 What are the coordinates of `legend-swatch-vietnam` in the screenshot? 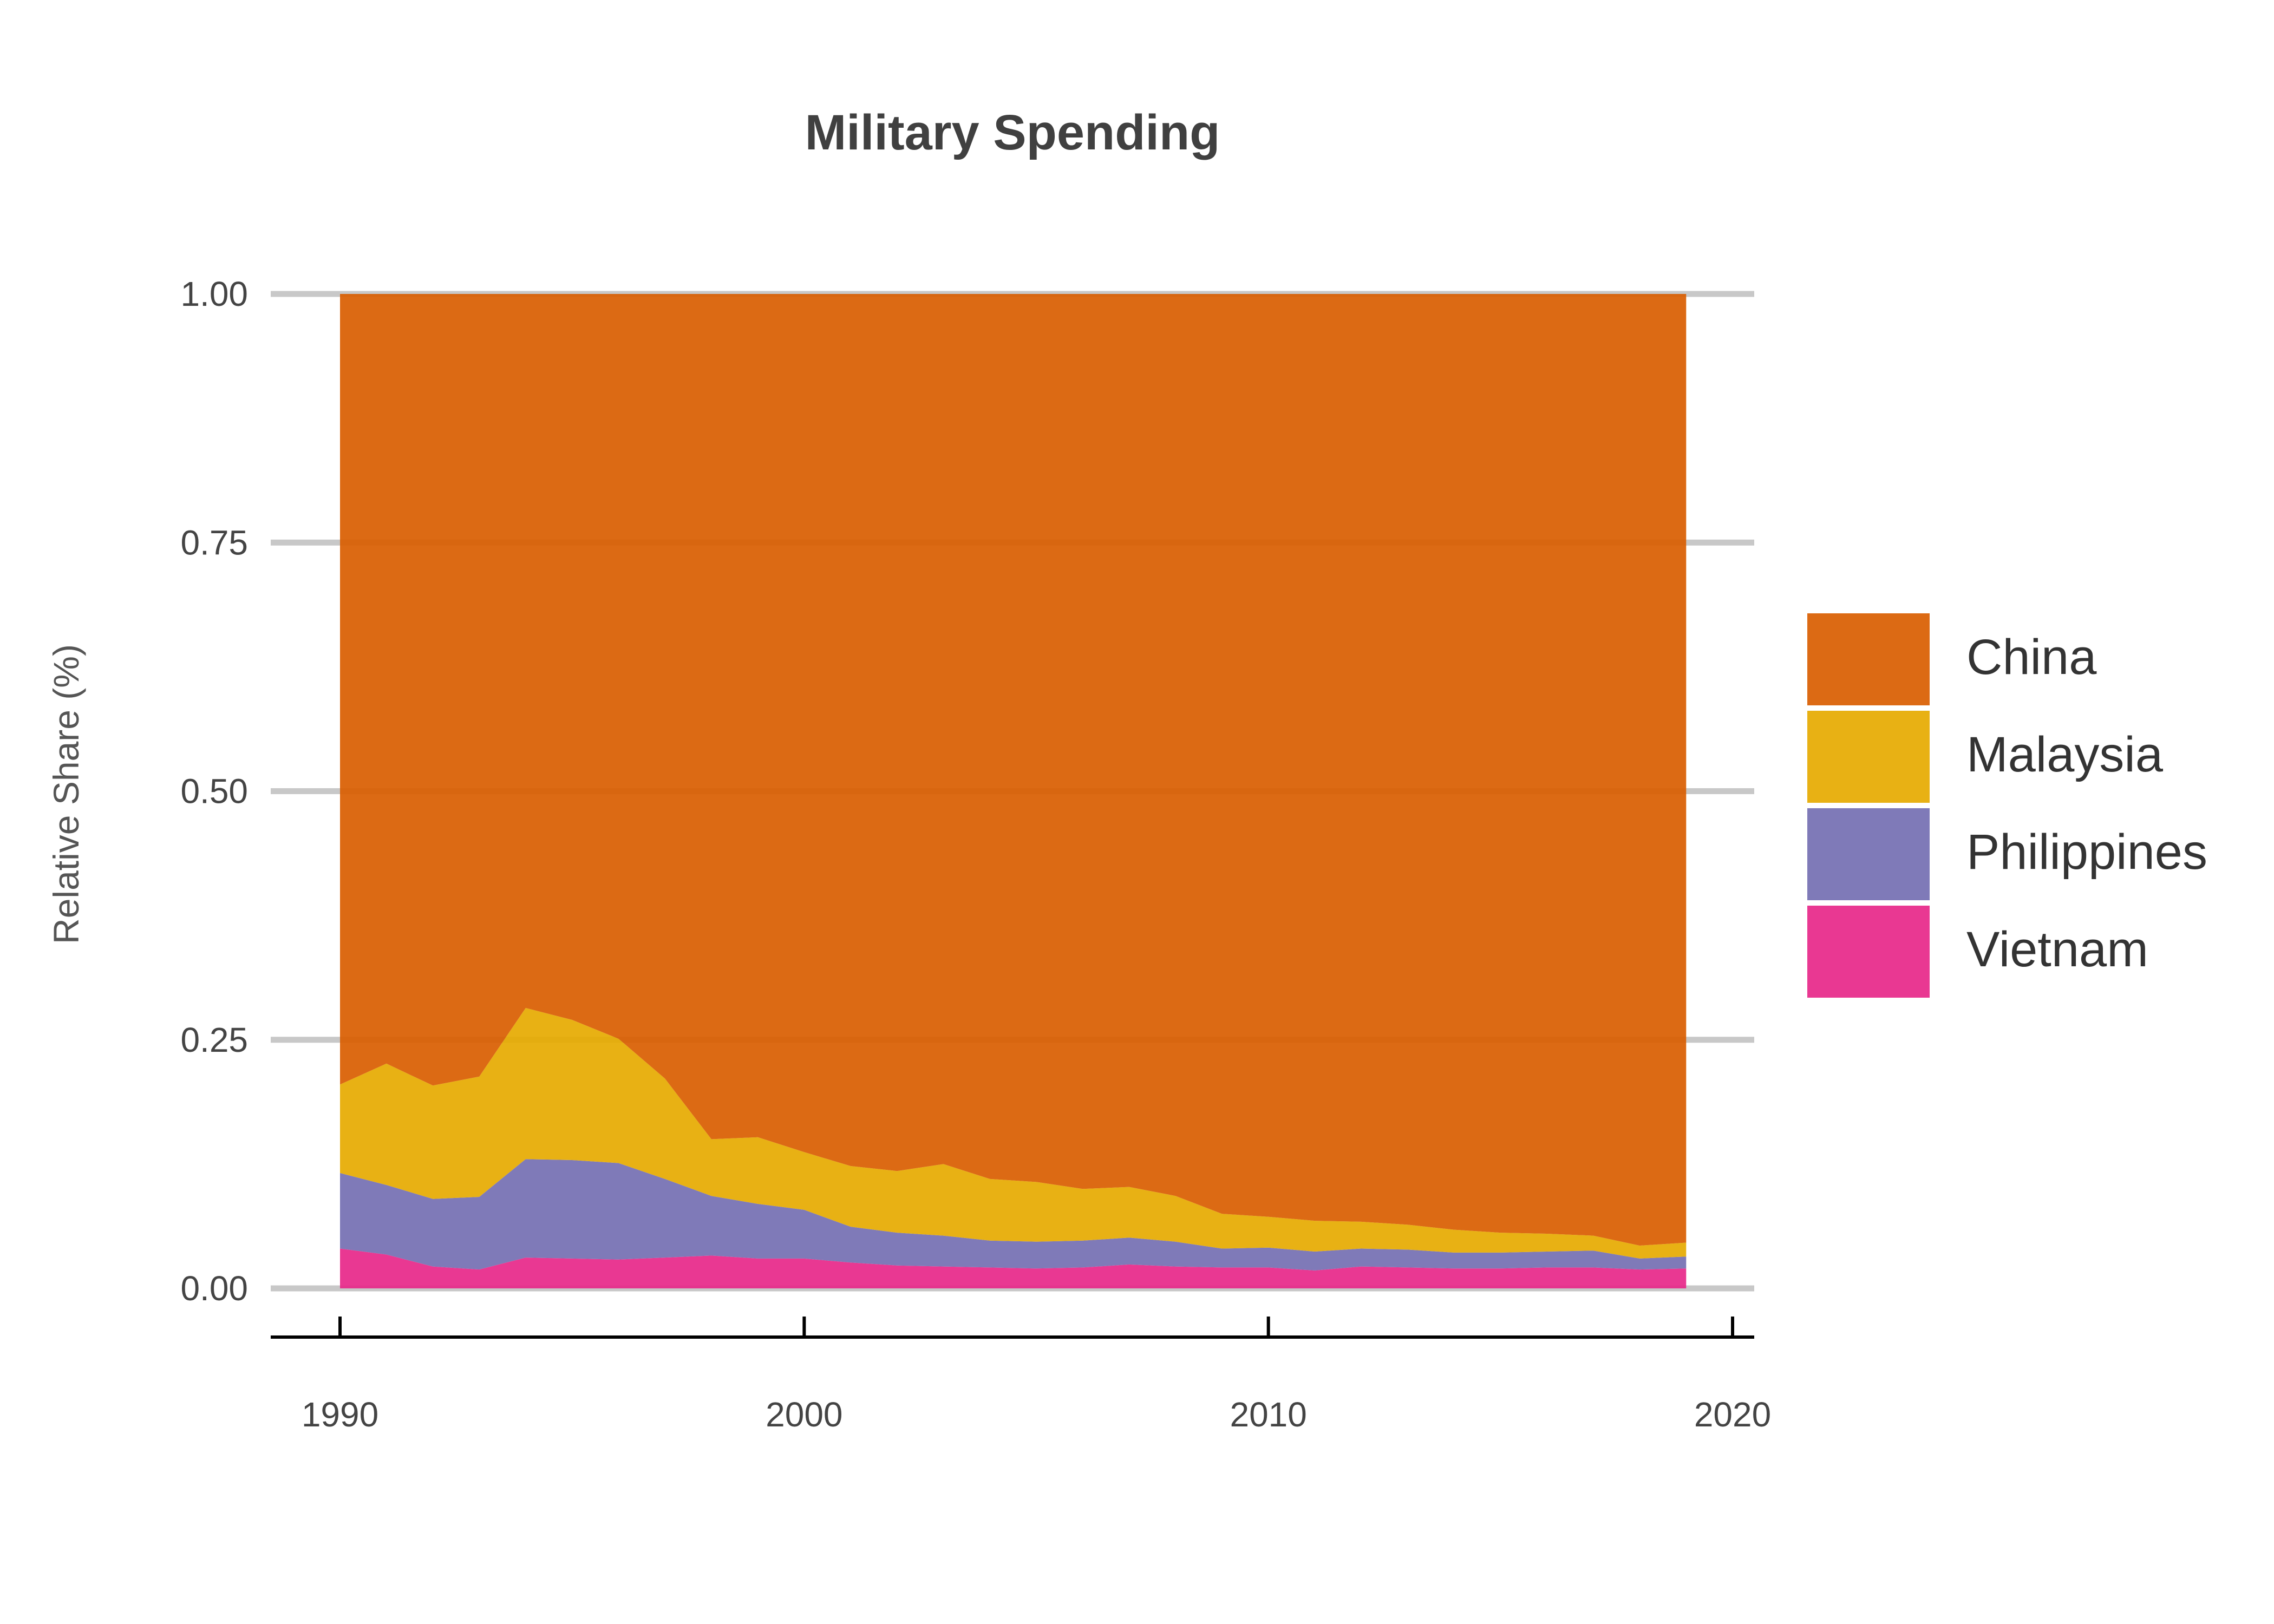 It's located at (1869, 952).